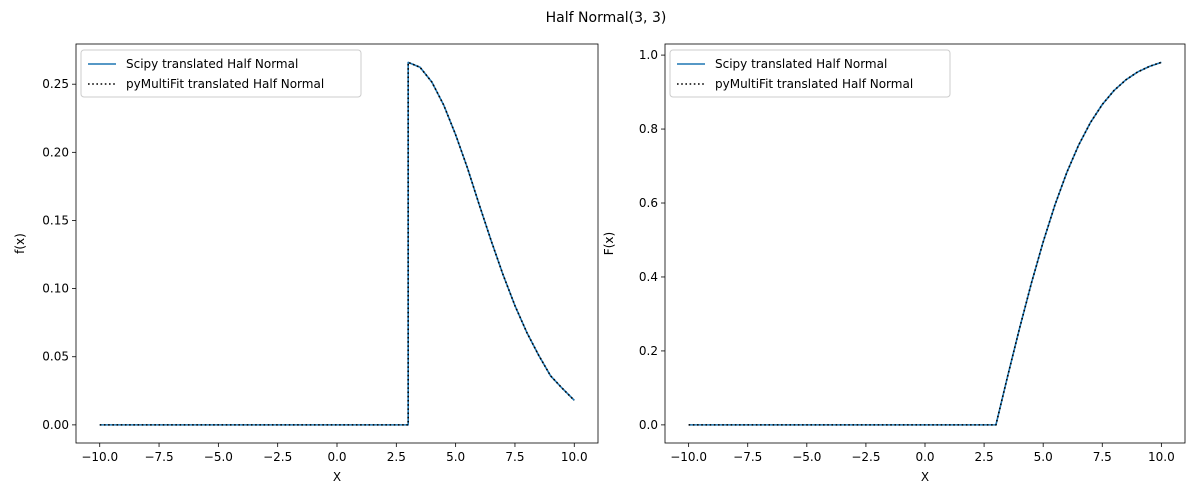  Describe the element at coordinates (648, 425) in the screenshot. I see `y-tick-label: 0.0` at that location.